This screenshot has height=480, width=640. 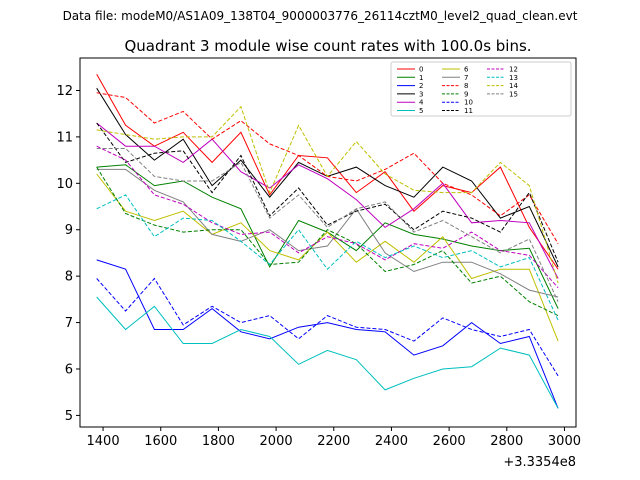 I want to click on x-tick-label: 2400, so click(x=391, y=441).